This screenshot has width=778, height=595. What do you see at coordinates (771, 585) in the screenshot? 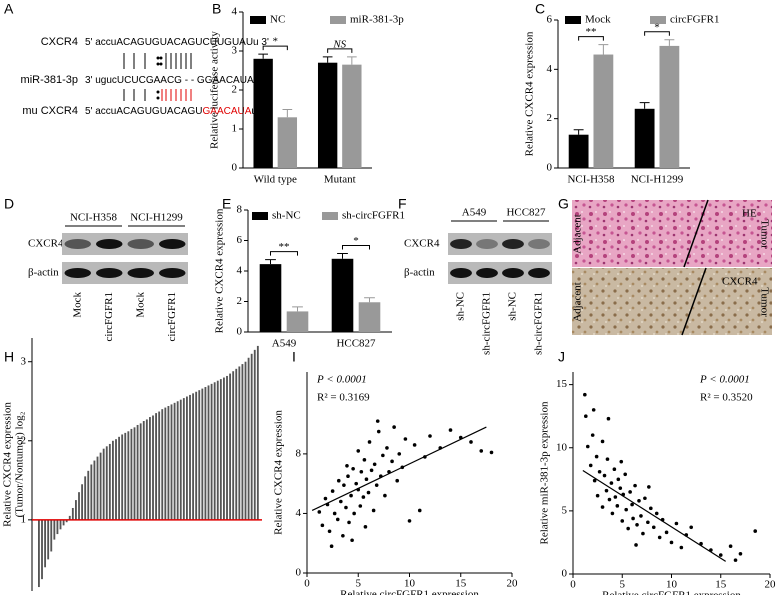
I see `x-tick-label: 20` at bounding box center [771, 585].